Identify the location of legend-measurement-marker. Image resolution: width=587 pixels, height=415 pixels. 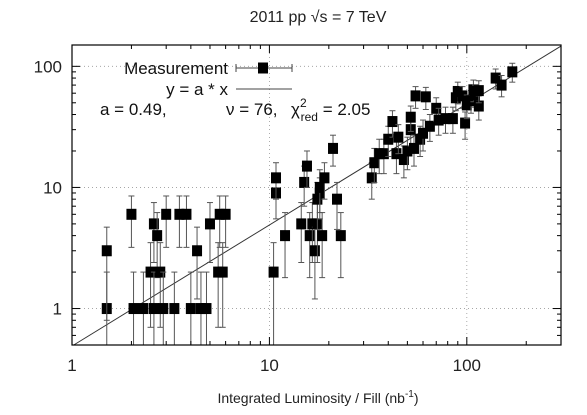
(264, 68).